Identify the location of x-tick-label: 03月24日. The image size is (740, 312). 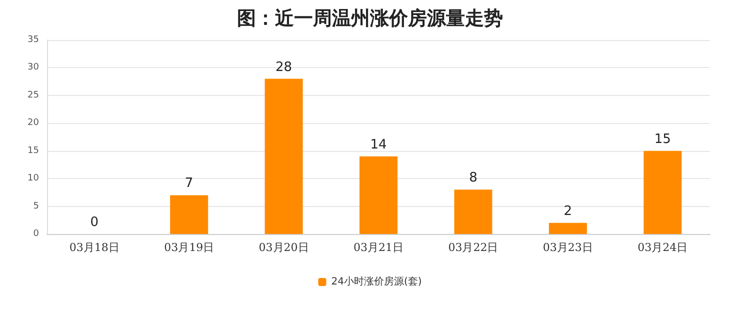
(663, 247).